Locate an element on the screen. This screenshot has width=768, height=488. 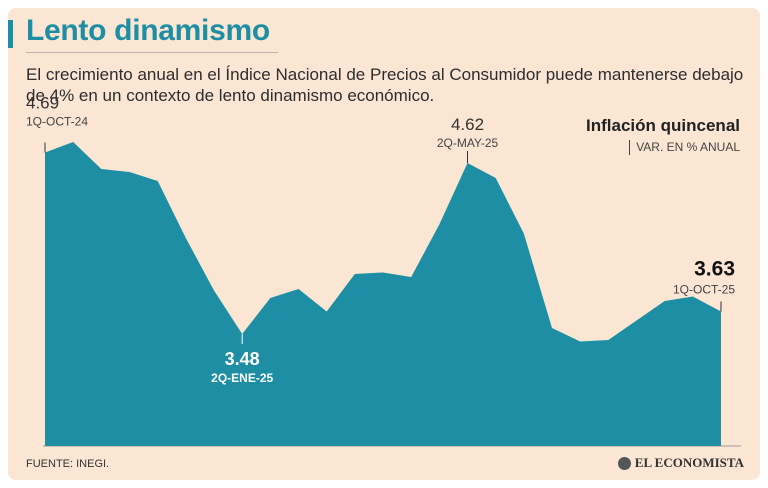
legend-title: Inflación quincenal is located at coordinates (663, 125).